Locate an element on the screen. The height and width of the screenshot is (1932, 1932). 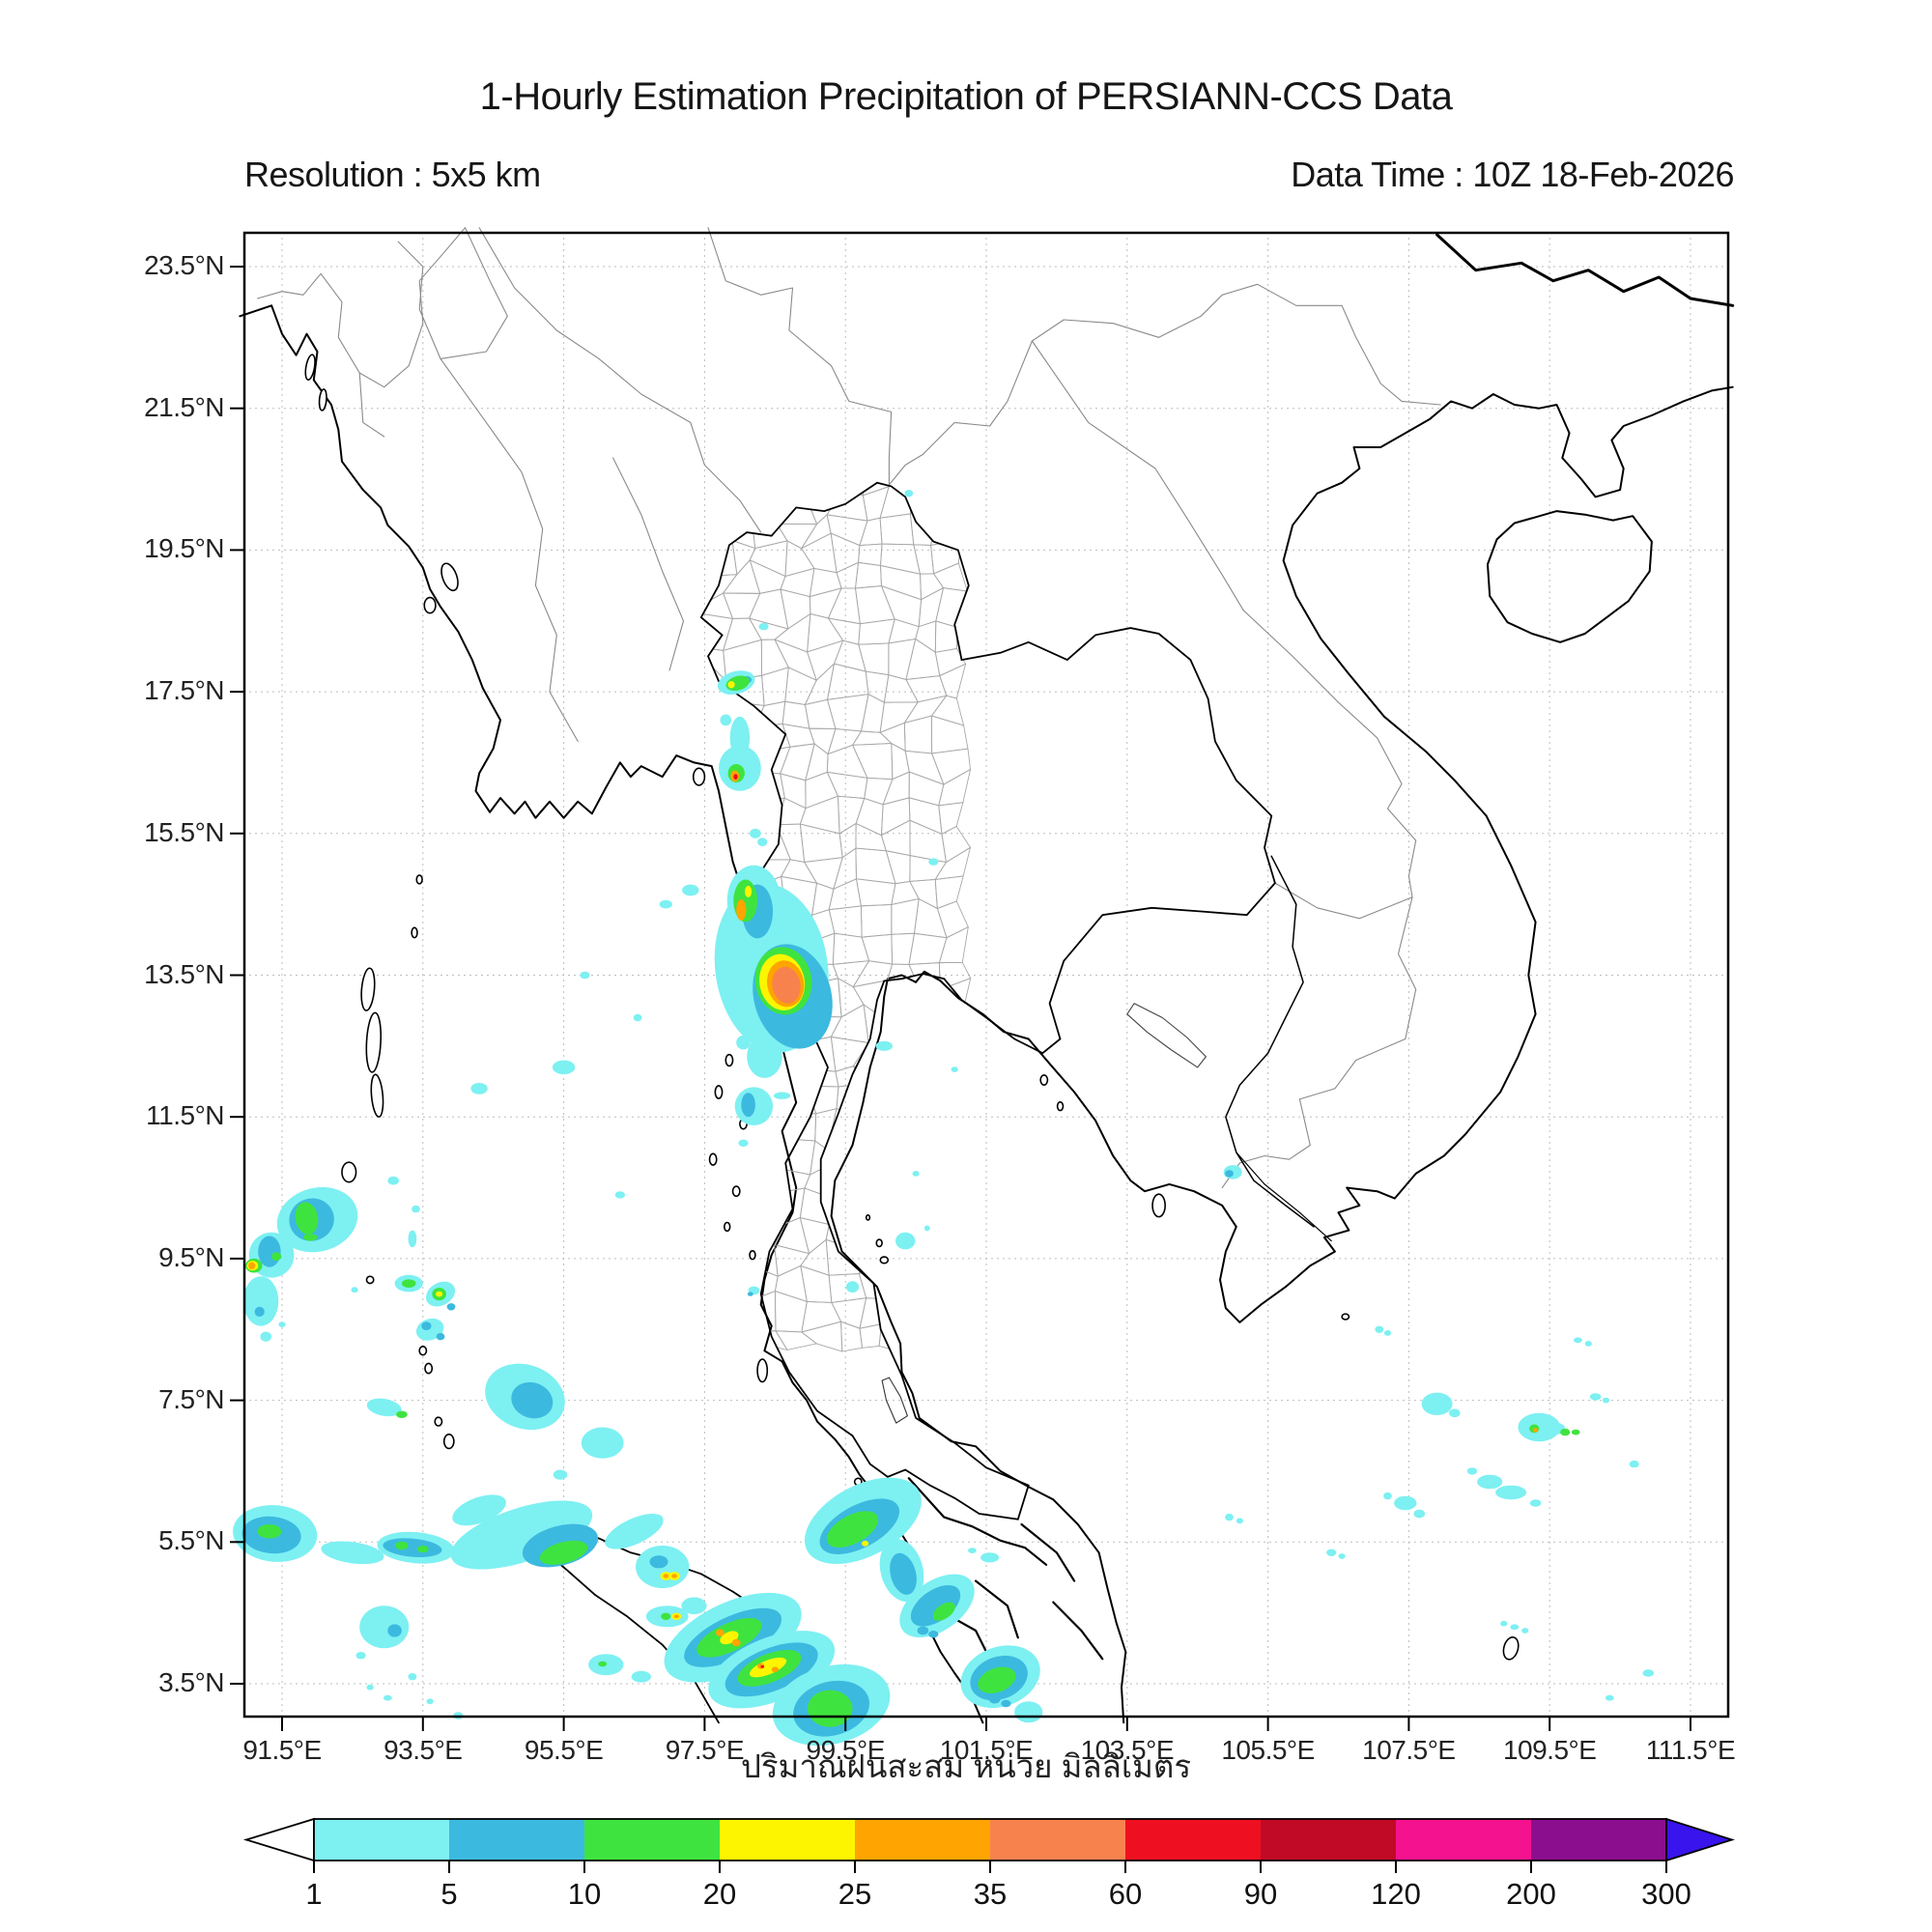
datatime-label: Data Time : 10Z 18-Feb-2026 is located at coordinates (1512, 174).